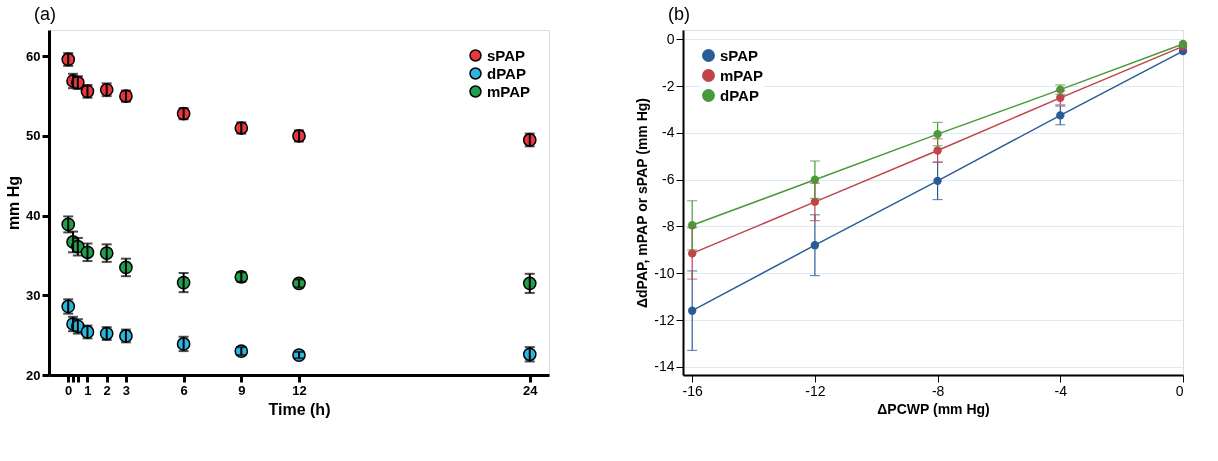 The width and height of the screenshot is (1218, 461). What do you see at coordinates (668, 225) in the screenshot?
I see `y-tick-label: -8` at bounding box center [668, 225].